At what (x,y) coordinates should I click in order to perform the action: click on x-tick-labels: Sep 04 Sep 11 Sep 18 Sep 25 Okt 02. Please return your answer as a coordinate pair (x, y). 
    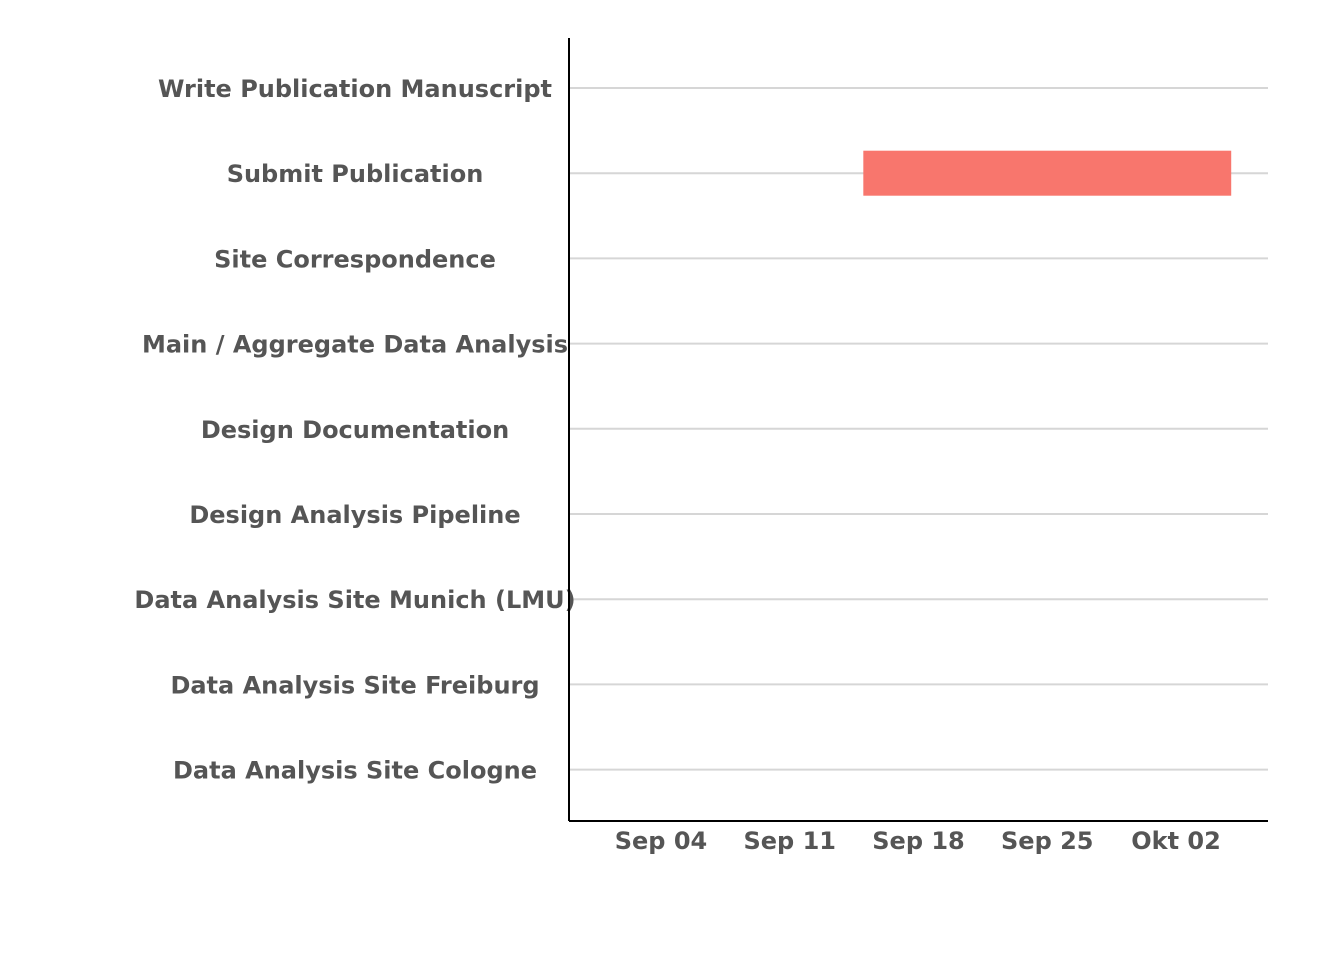
    Looking at the image, I should click on (918, 841).